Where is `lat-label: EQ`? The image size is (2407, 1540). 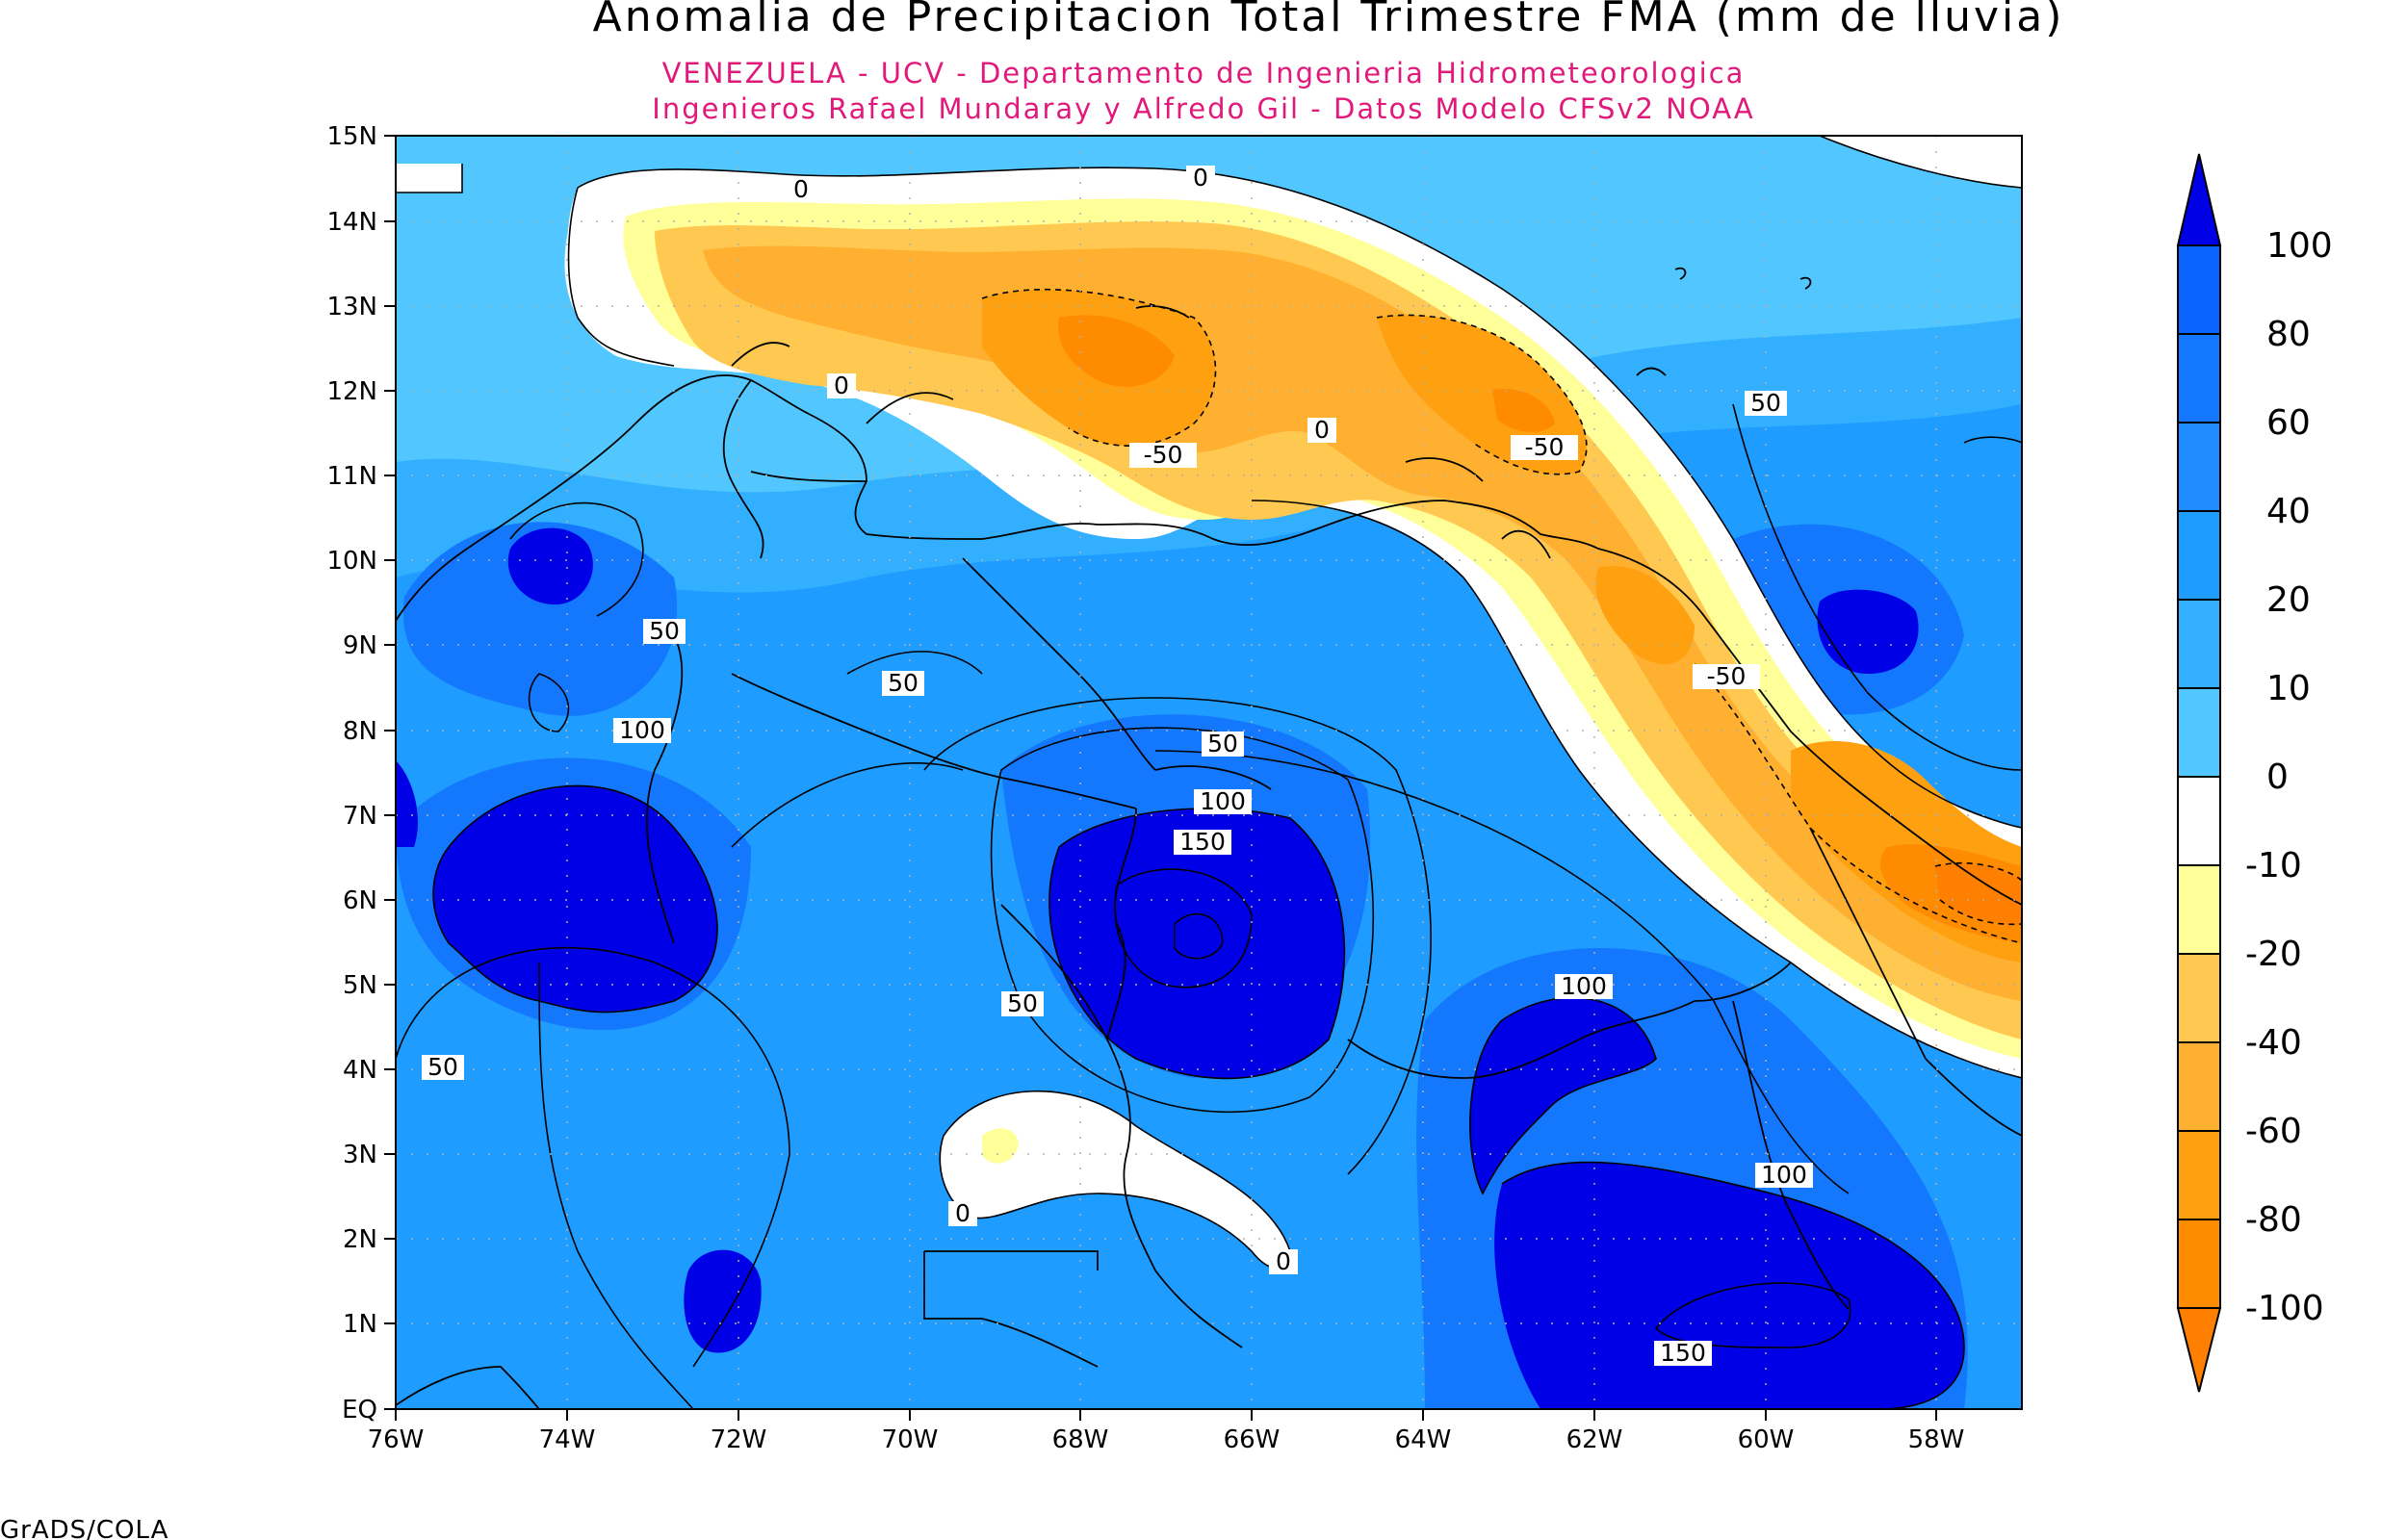 lat-label: EQ is located at coordinates (359, 1410).